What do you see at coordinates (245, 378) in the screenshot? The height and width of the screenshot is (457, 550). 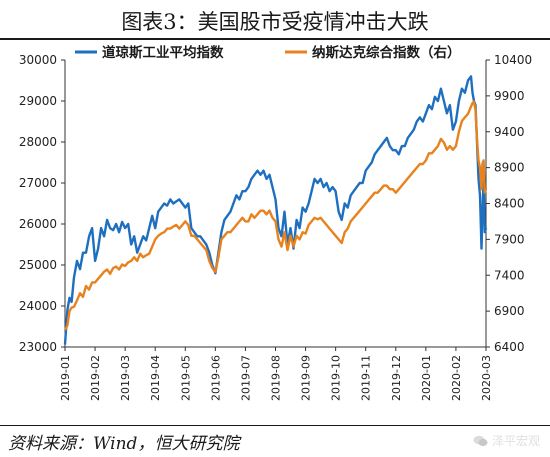 I see `x-tick-label: 2019-07` at bounding box center [245, 378].